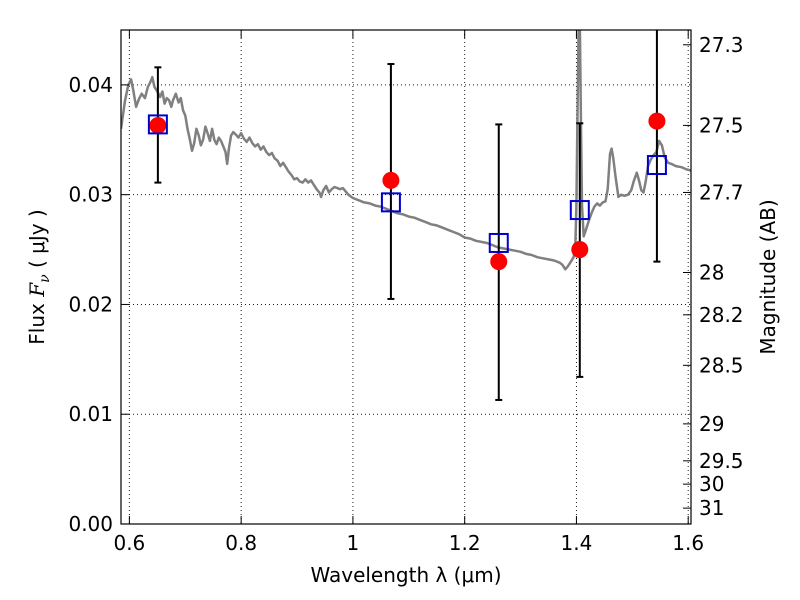 This screenshot has height=600, width=800. I want to click on y-axis-label-unit: ( μJy ), so click(37, 241).